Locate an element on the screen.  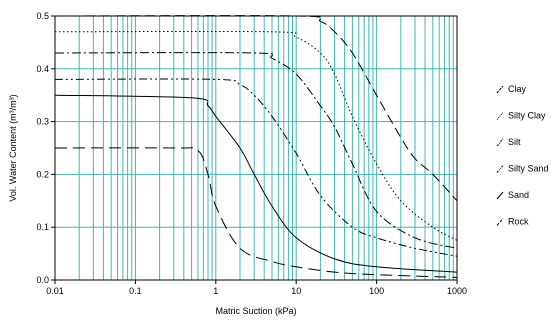
x-tick-label: 1000 is located at coordinates (457, 291).